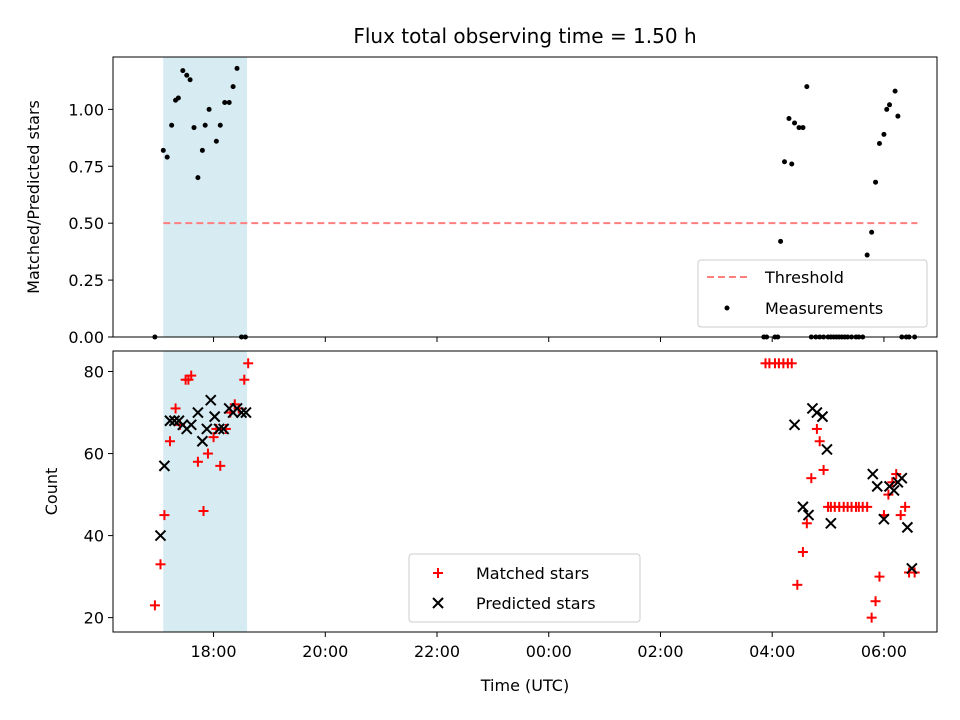 The width and height of the screenshot is (960, 720). What do you see at coordinates (33, 197) in the screenshot?
I see `top-y-axis-label: Matched/Predicted stars` at bounding box center [33, 197].